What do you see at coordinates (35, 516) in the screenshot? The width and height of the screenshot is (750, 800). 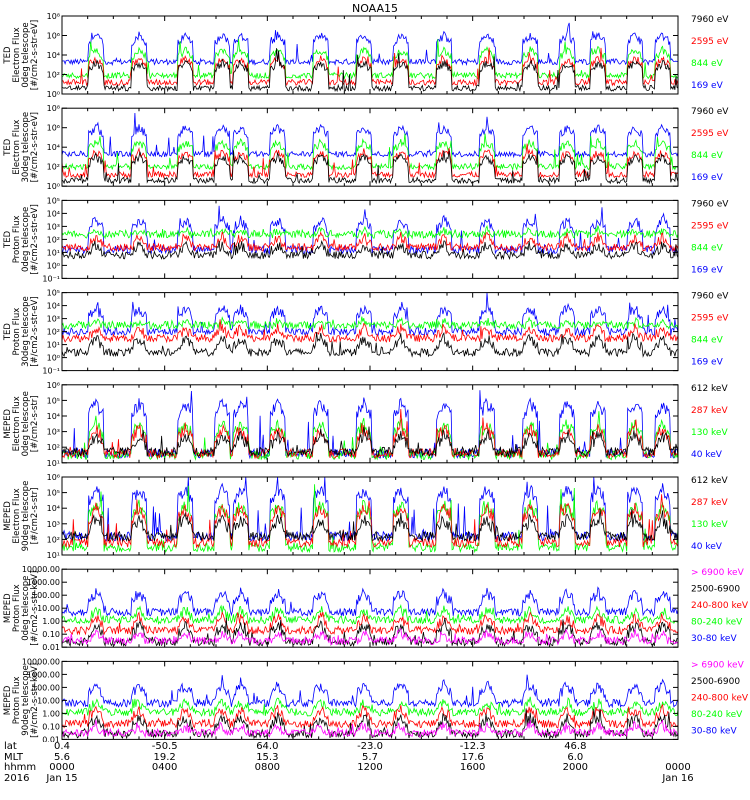 I see `y-axis-label: [#/cm2-s-str]` at bounding box center [35, 516].